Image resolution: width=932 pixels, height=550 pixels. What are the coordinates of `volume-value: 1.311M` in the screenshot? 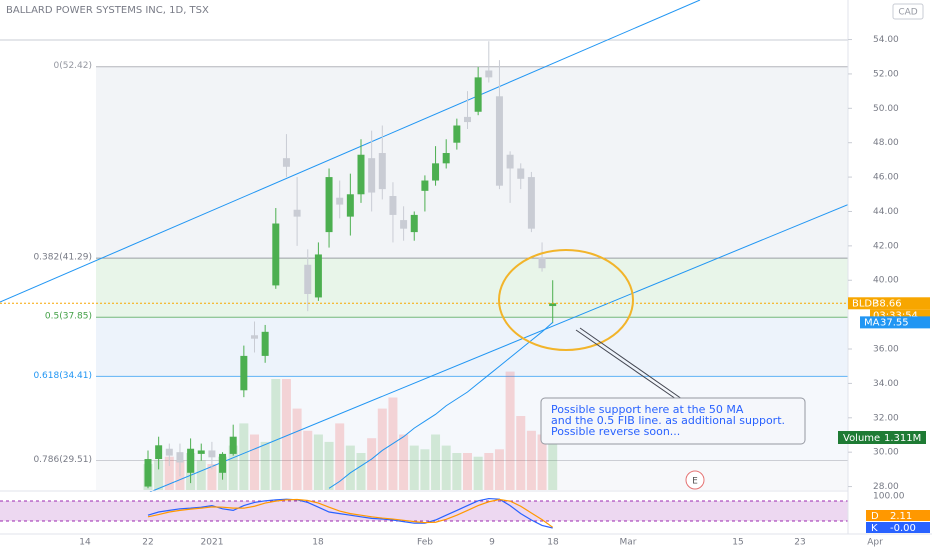 It's located at (902, 438).